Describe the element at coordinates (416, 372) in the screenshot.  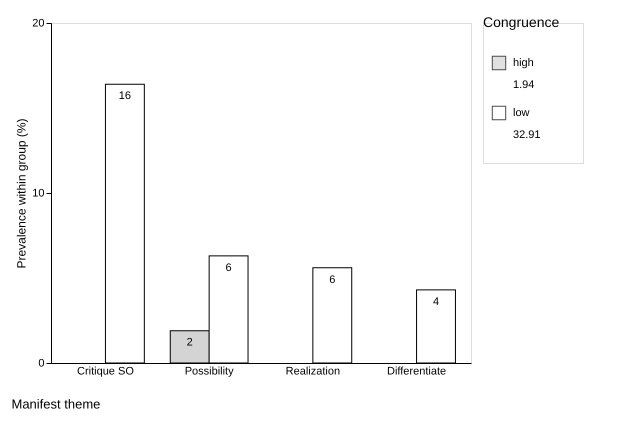
I see `x-tick-label: Differentiate` at that location.